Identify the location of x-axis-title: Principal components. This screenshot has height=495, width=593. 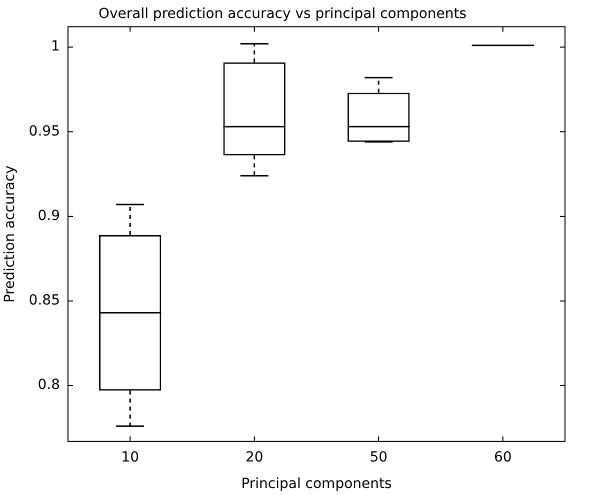
(316, 484).